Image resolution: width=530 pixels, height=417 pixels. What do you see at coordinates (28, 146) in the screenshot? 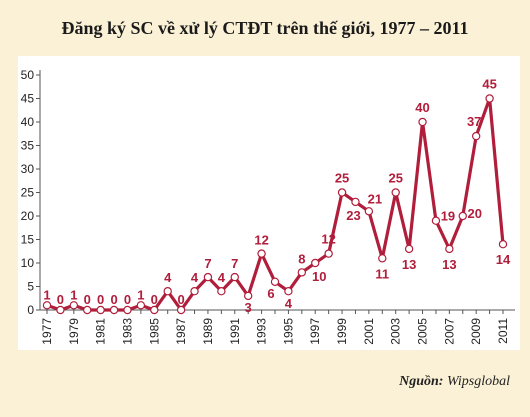
I see `y-tick-label: 35` at bounding box center [28, 146].